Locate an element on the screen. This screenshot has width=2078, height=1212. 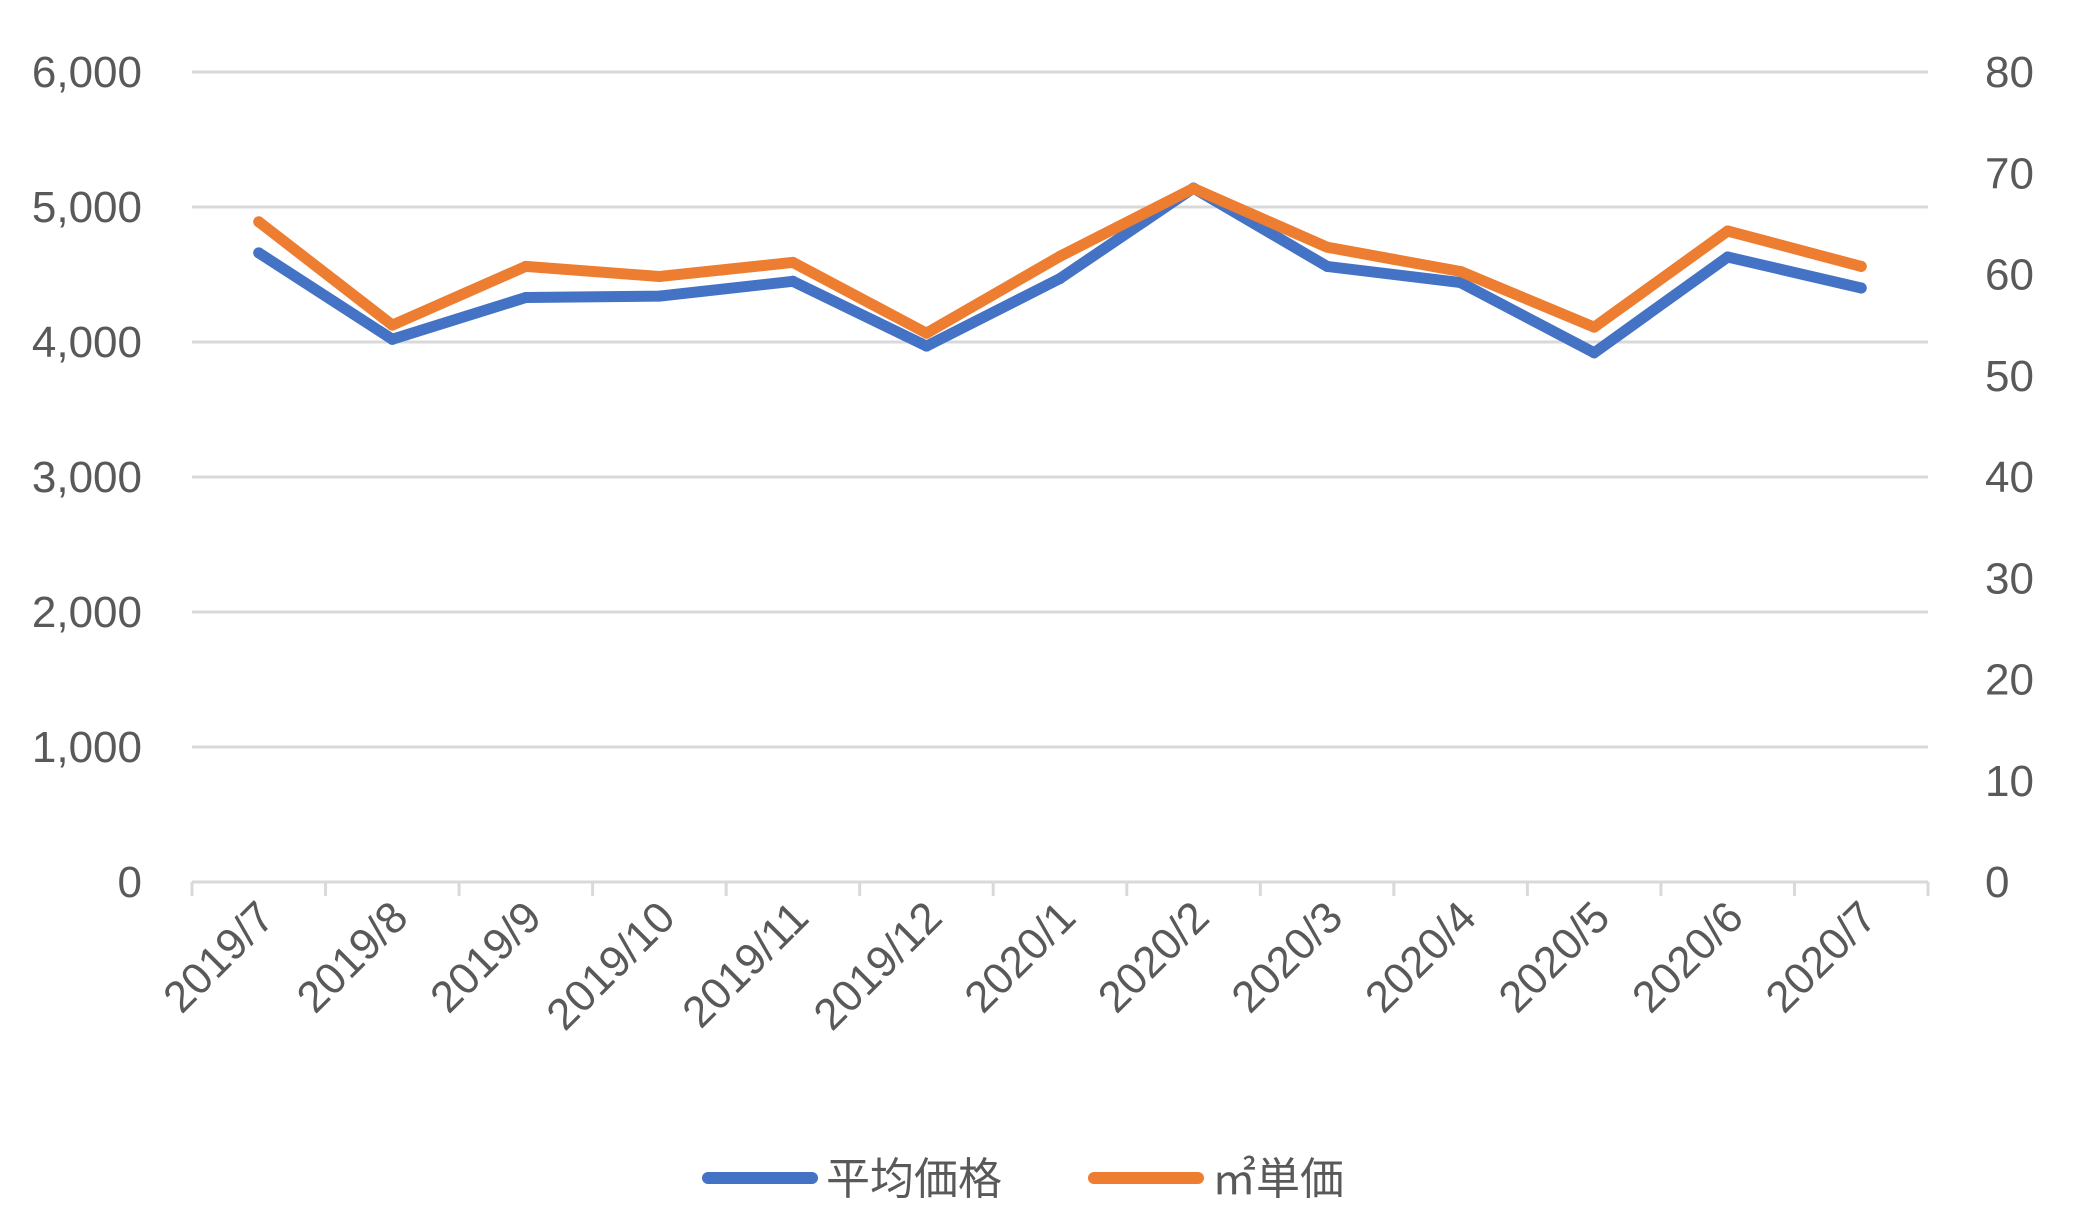
legend-label-avg-price: 平均価格 is located at coordinates (914, 1179).